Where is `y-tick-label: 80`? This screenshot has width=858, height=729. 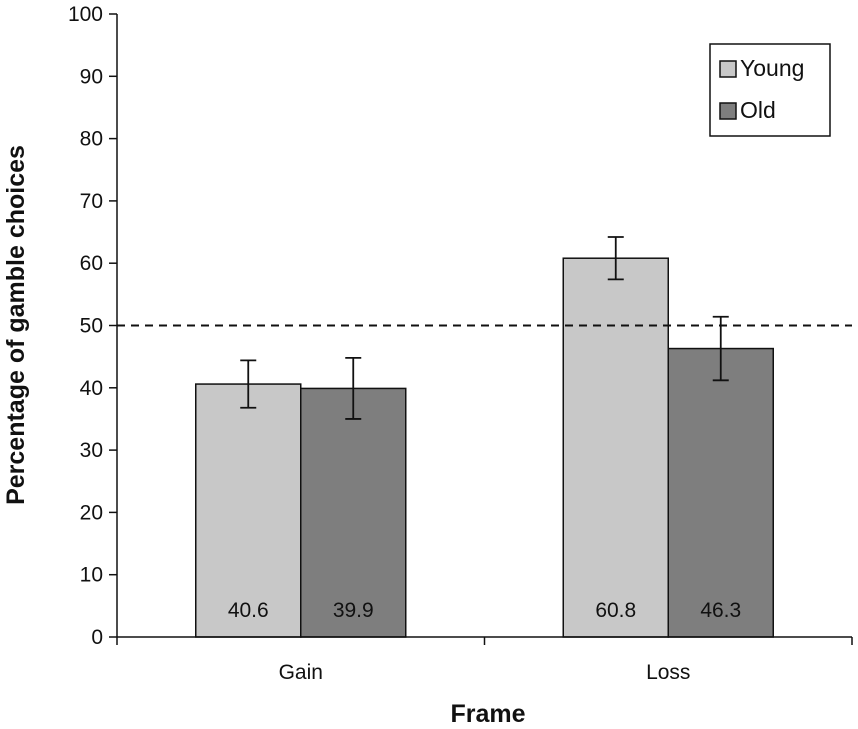
y-tick-label: 80 is located at coordinates (91, 139).